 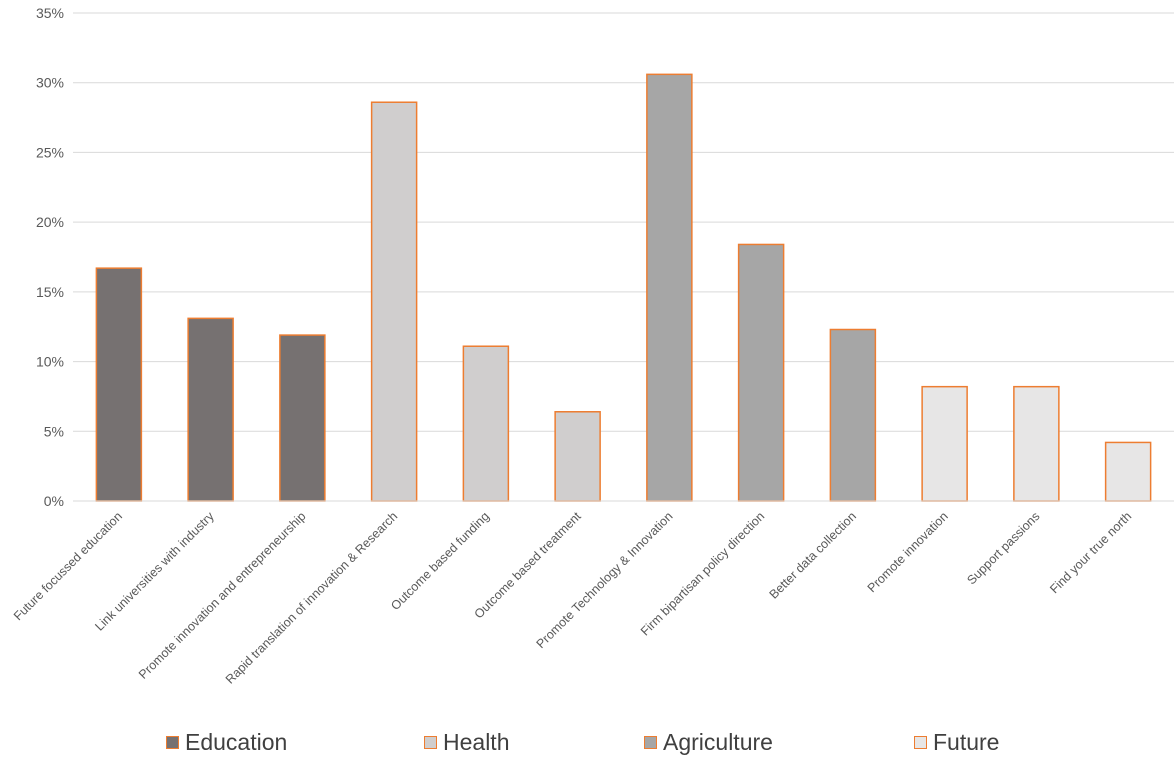 What do you see at coordinates (222, 595) in the screenshot?
I see `x-tick-label: Promote innovation and entrepreneurship` at bounding box center [222, 595].